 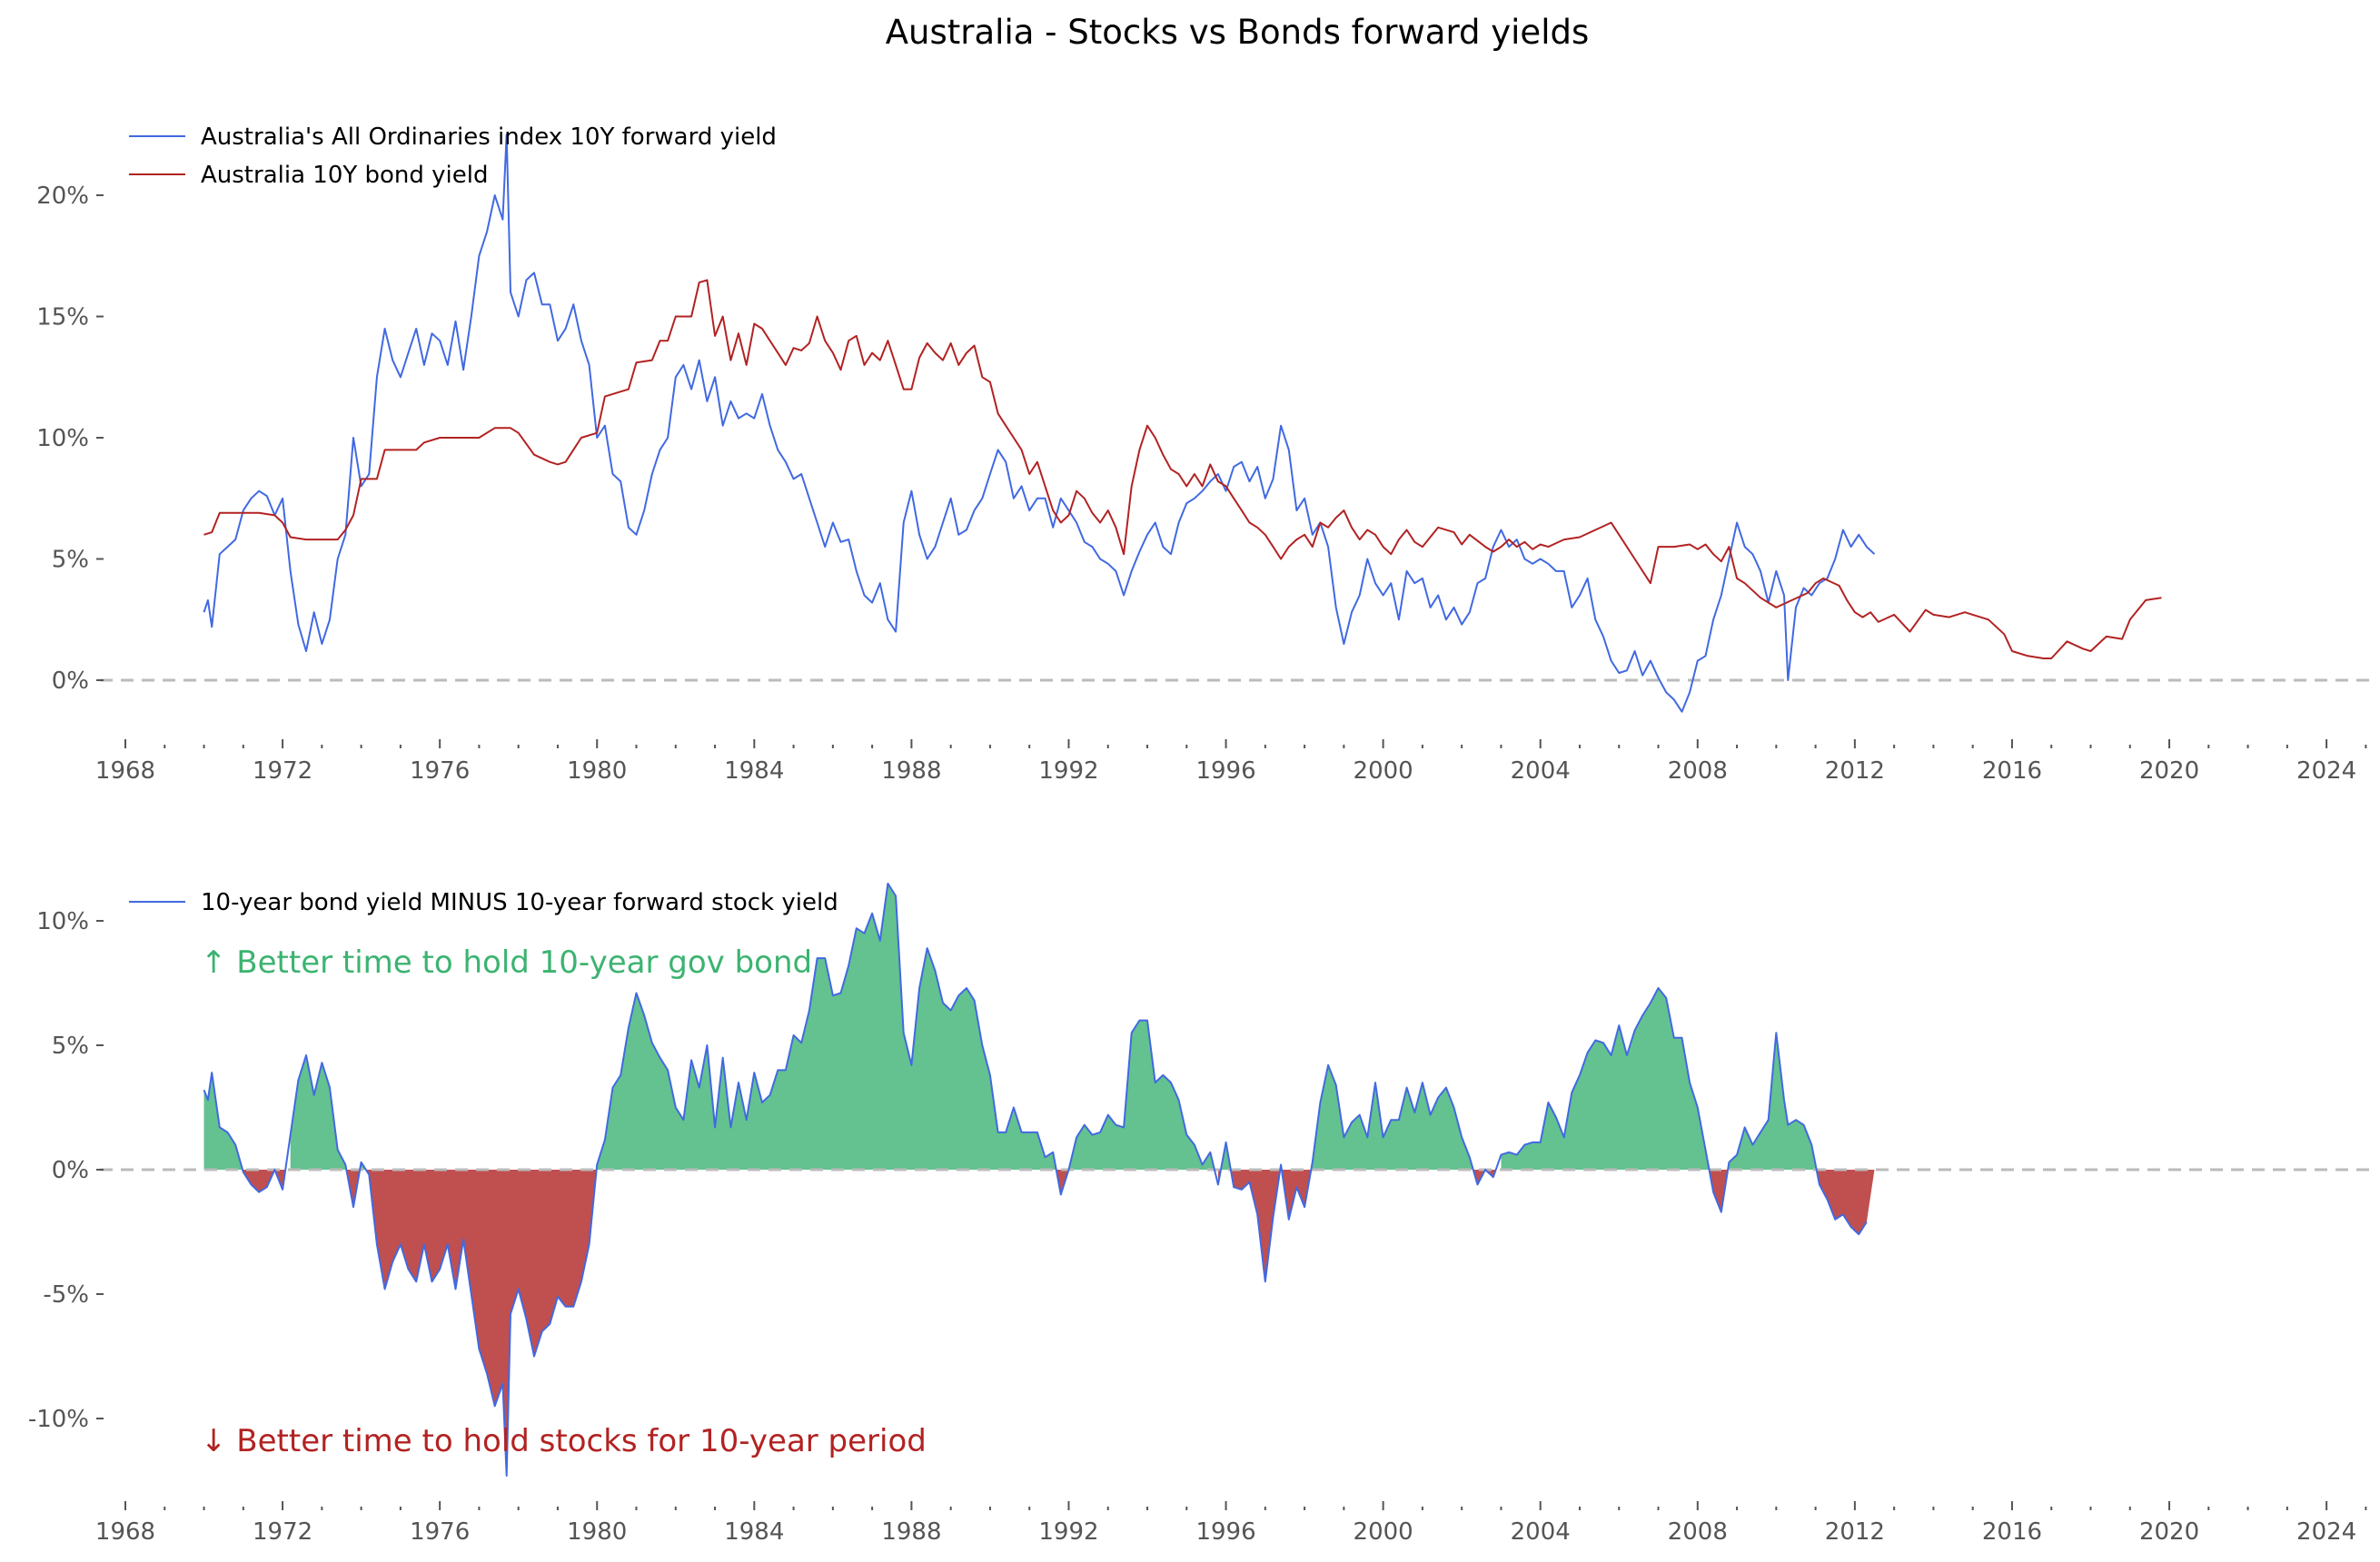 What do you see at coordinates (2326, 1532) in the screenshot?
I see `bottom-x-tick-label: 2024` at bounding box center [2326, 1532].